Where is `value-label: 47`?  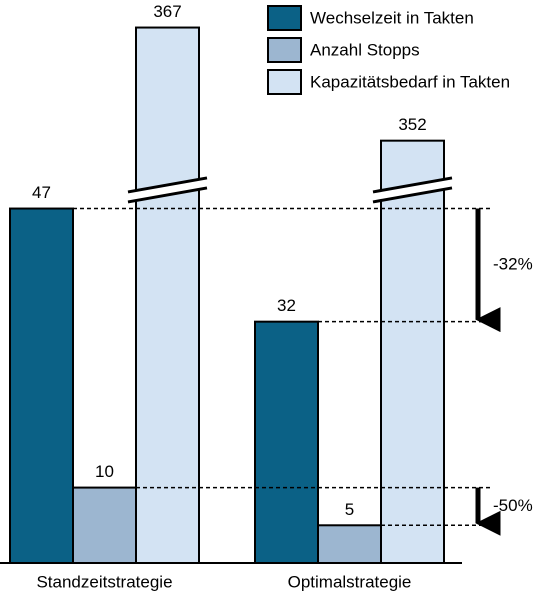 value-label: 47 is located at coordinates (41, 192).